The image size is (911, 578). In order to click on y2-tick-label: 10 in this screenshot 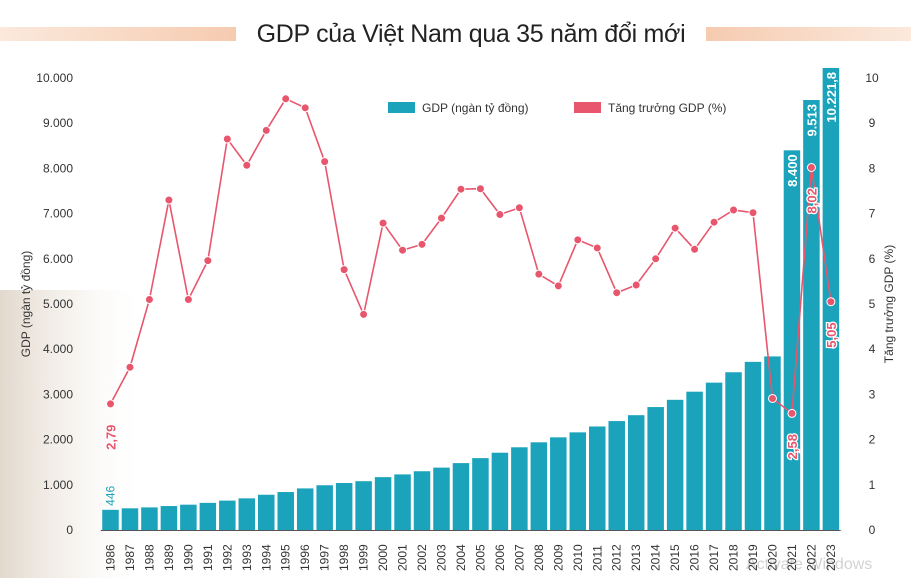, I will do `click(872, 78)`.